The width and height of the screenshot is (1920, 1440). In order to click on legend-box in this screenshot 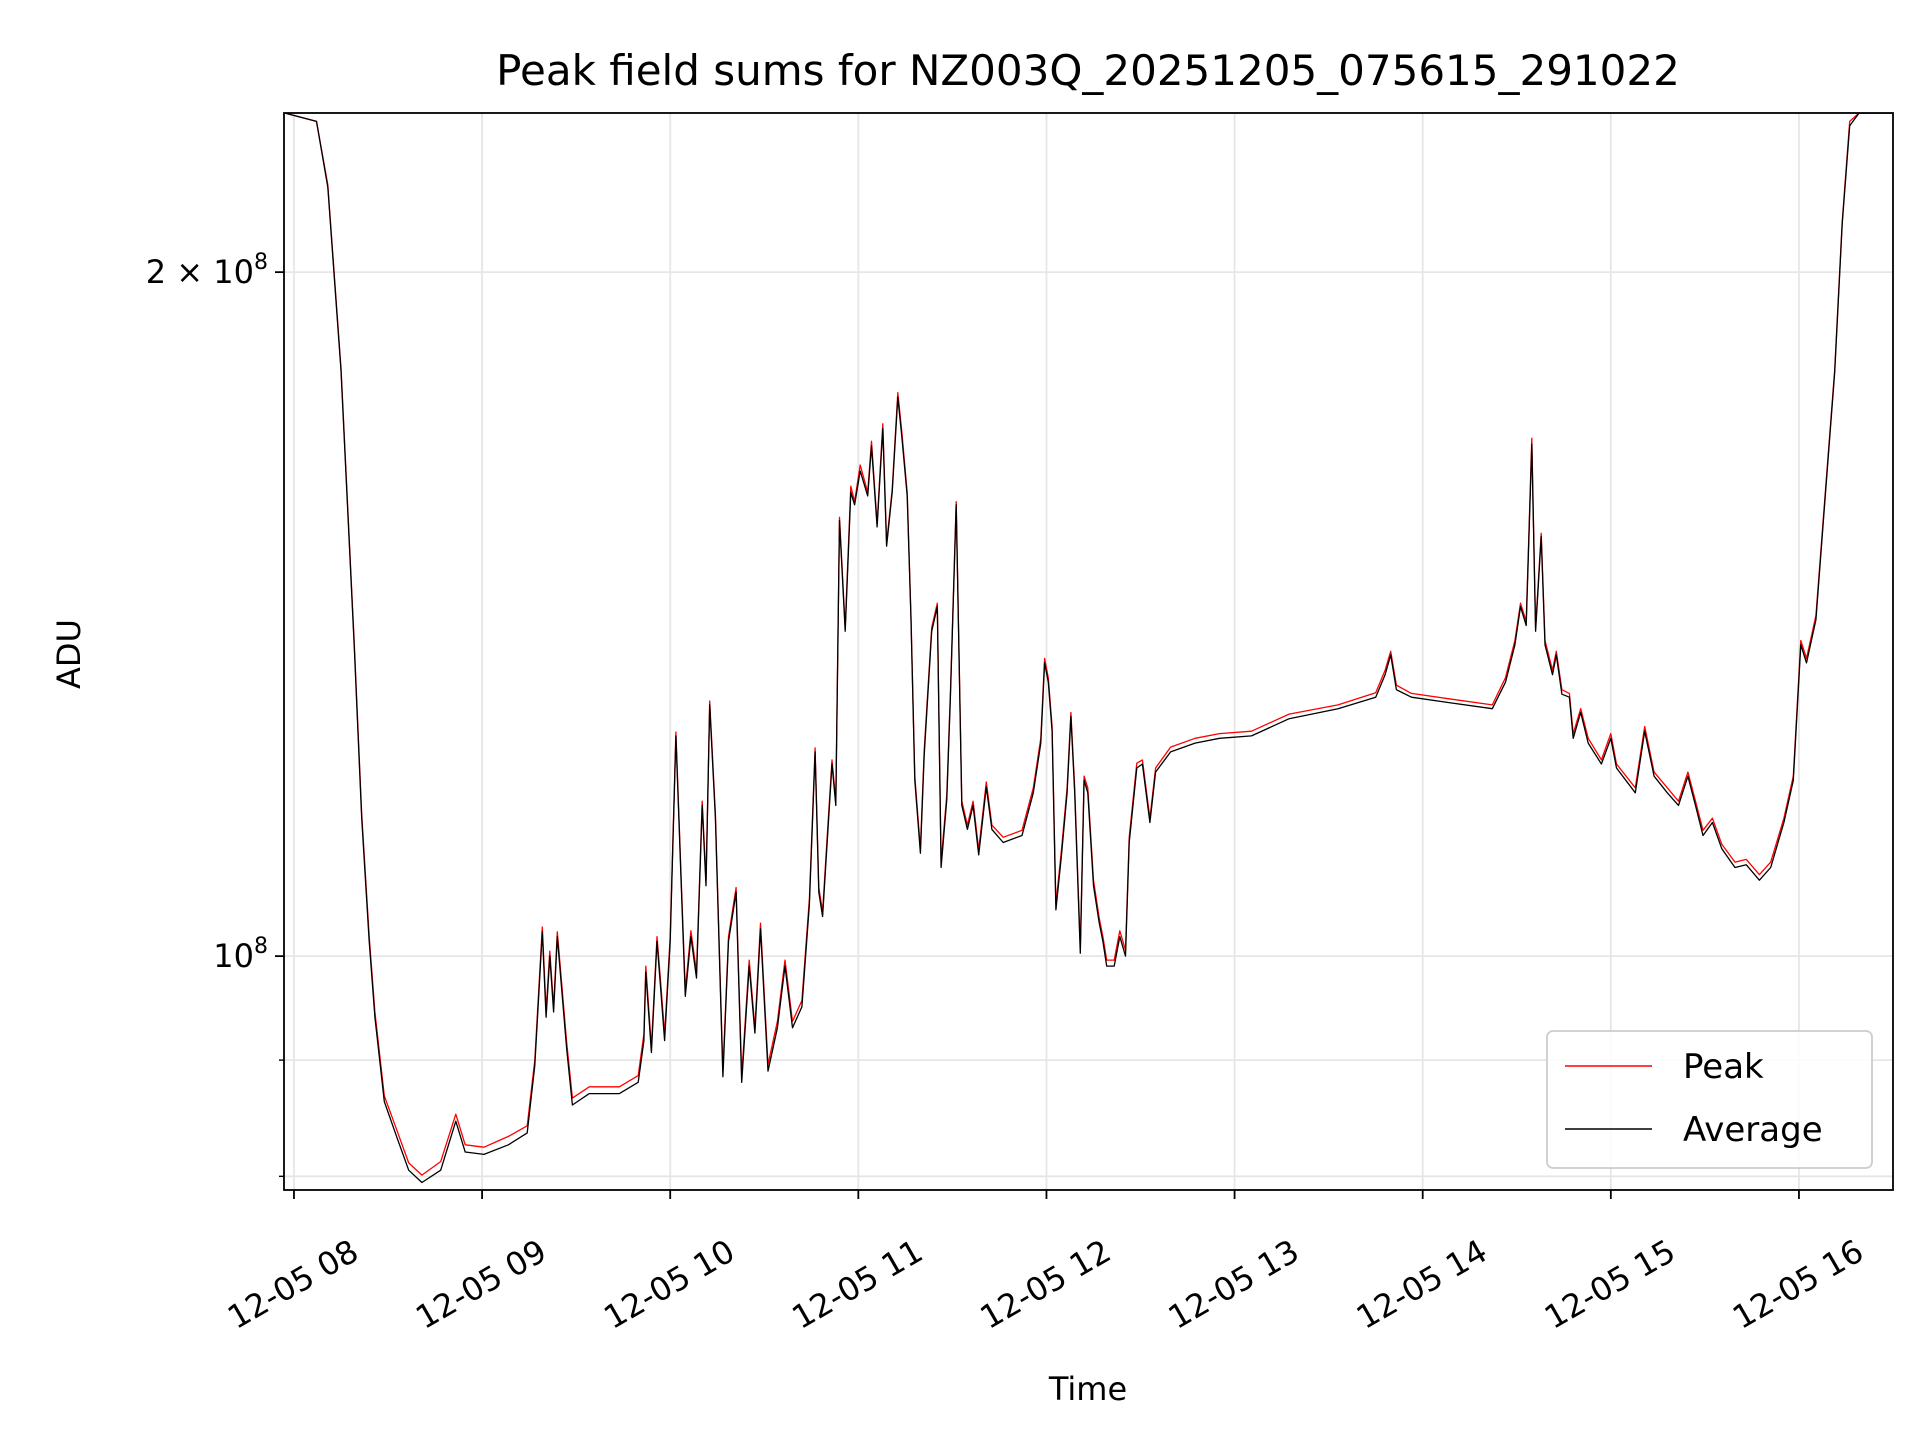, I will do `click(1709, 1099)`.